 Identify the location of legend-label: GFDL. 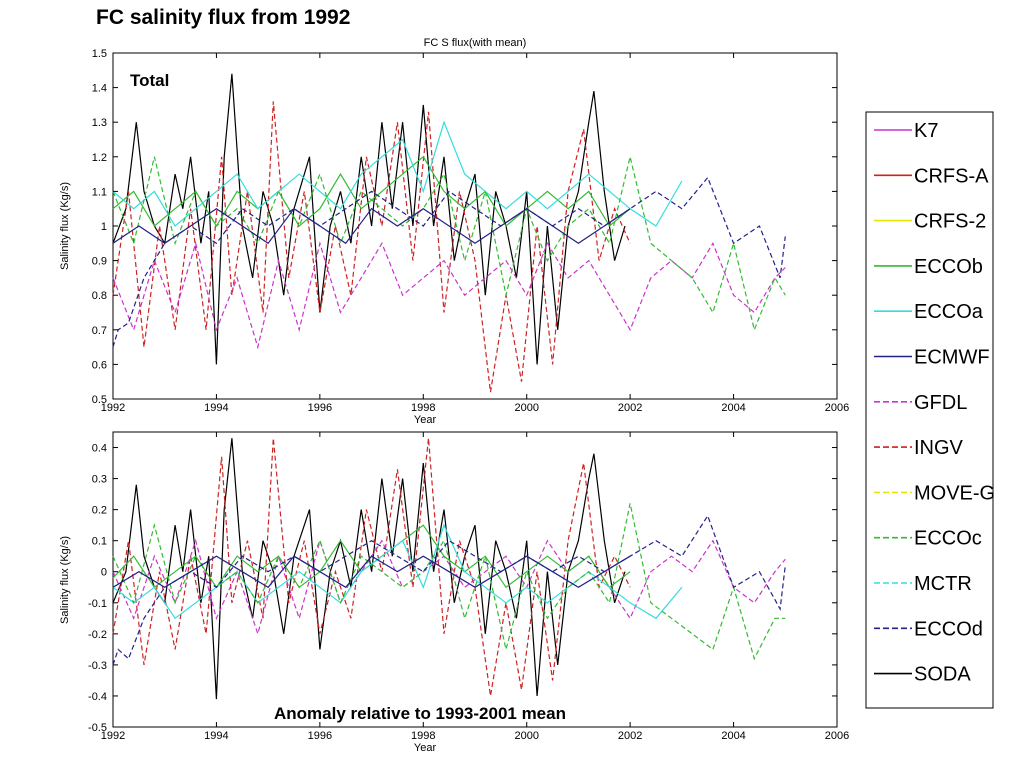
(940, 403).